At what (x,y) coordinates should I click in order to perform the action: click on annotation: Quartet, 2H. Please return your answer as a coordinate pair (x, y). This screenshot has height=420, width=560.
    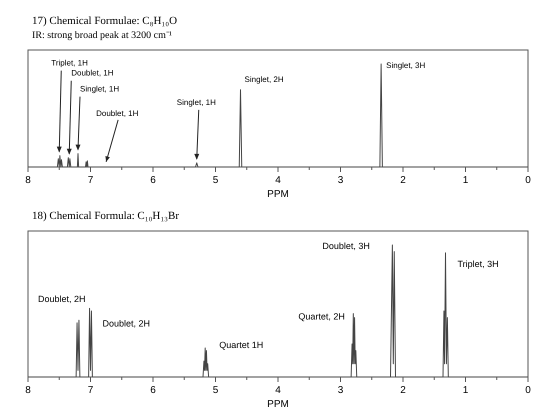
    Looking at the image, I should click on (321, 317).